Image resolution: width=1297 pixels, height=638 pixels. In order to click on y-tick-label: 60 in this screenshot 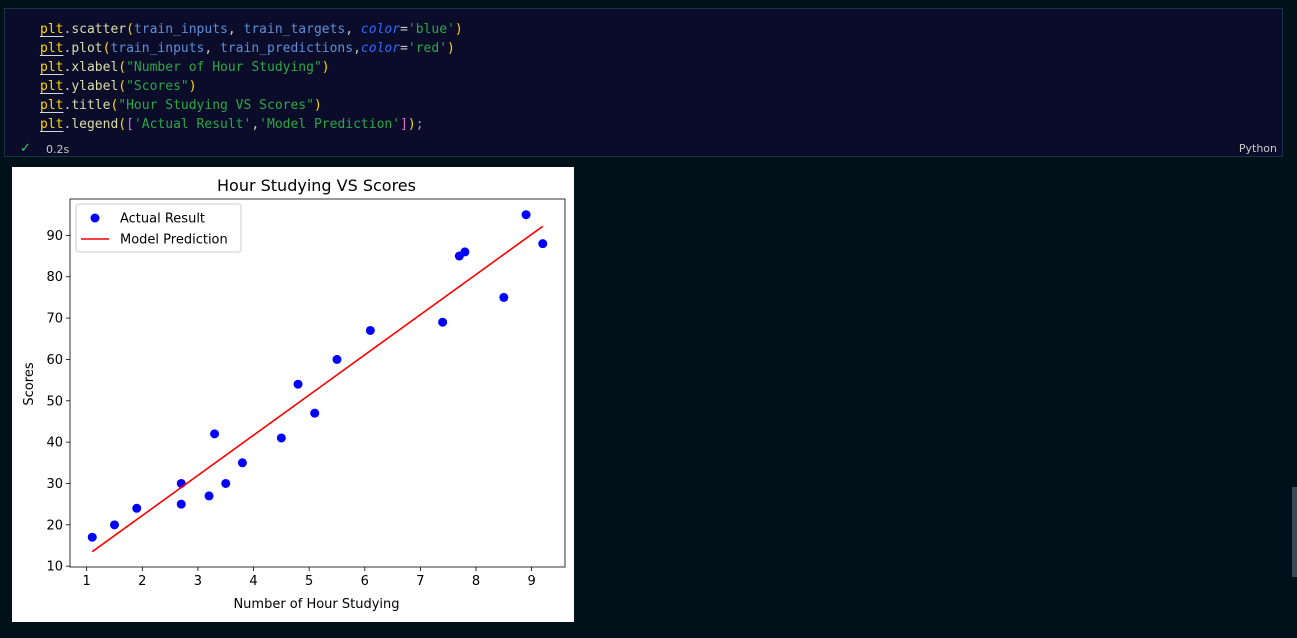, I will do `click(54, 360)`.